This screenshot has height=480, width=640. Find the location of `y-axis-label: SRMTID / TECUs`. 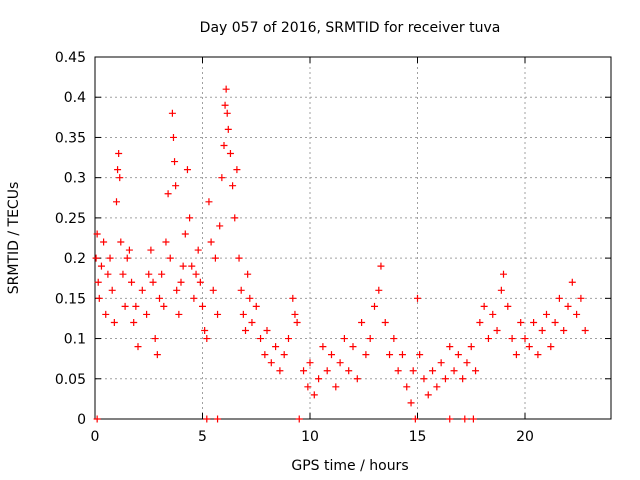

y-axis-label: SRMTID / TECUs is located at coordinates (14, 238).